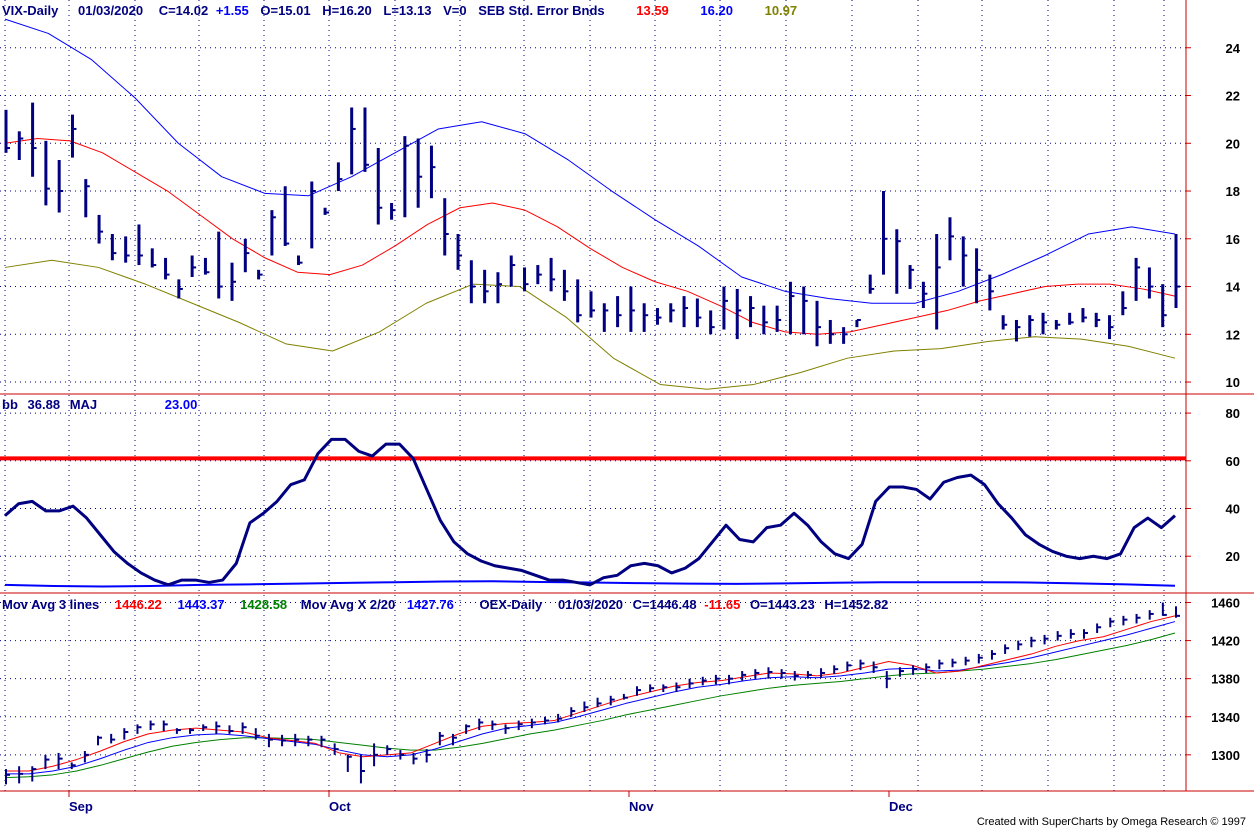 This screenshot has width=1254, height=830. What do you see at coordinates (1225, 679) in the screenshot?
I see `y-tick-label: 1380` at bounding box center [1225, 679].